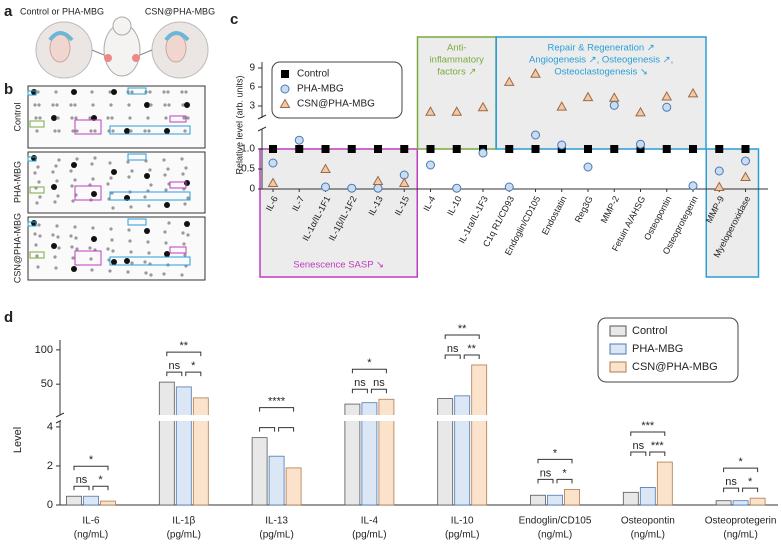  I want to click on x-tick-label: Osteopontin, so click(648, 521).